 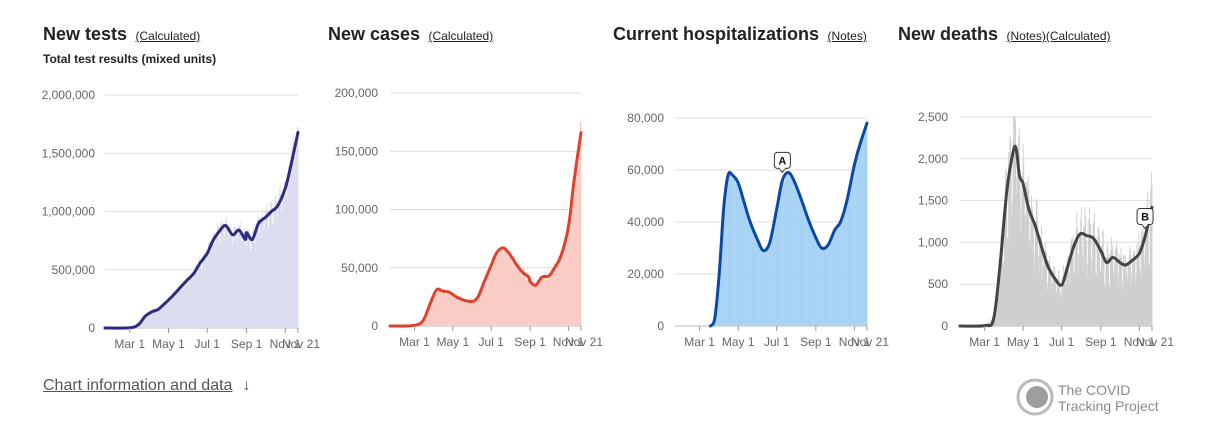 What do you see at coordinates (146, 386) in the screenshot?
I see `chart-information-link: Chart information and data ↓` at bounding box center [146, 386].